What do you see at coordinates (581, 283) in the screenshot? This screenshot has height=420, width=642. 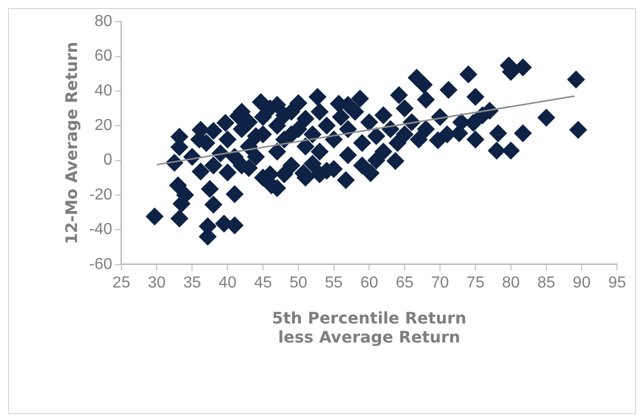 I see `x-tick-label: 90` at bounding box center [581, 283].